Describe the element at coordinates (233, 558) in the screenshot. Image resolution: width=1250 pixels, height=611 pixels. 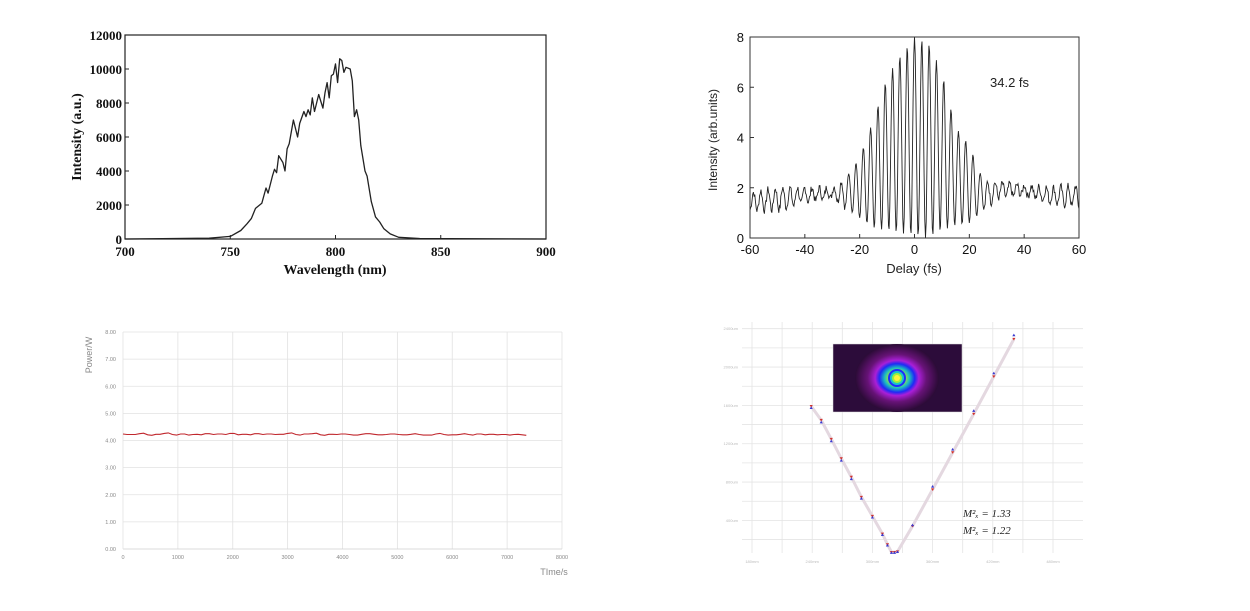
I see `x-tick-label: 2000` at that location.